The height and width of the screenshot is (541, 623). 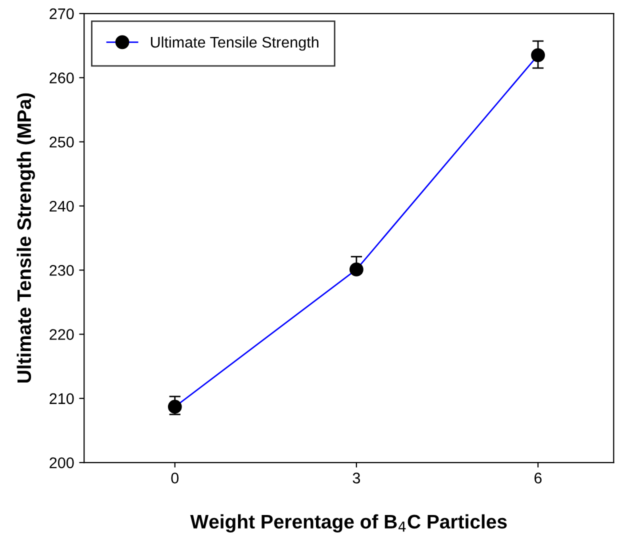 I want to click on y-tick-label: 250, so click(x=62, y=142).